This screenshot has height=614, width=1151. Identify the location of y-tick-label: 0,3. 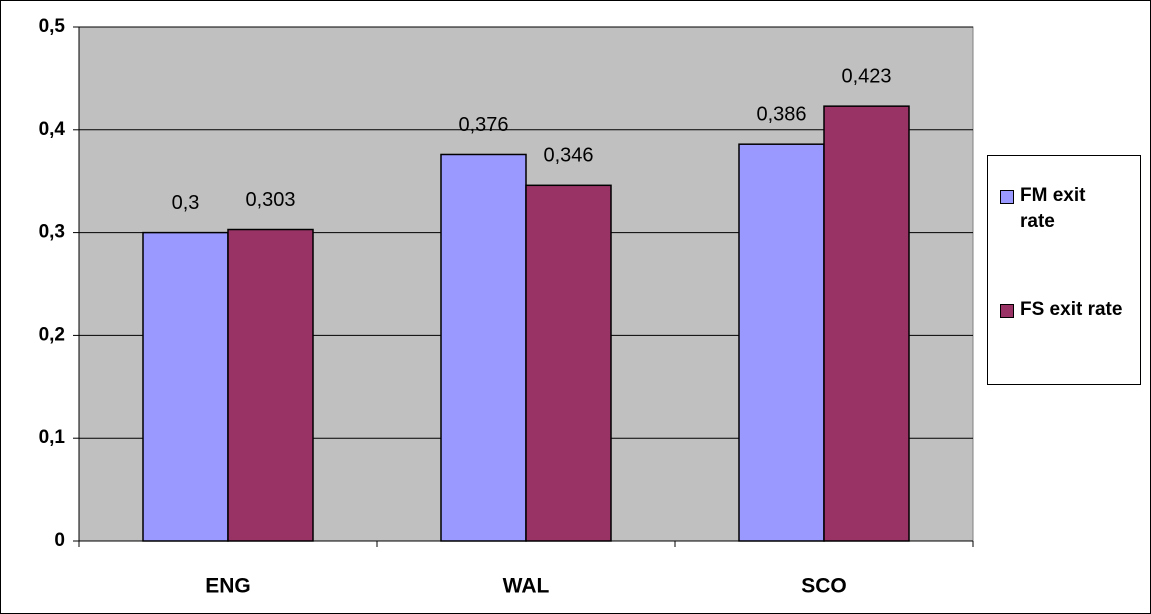
(52, 232).